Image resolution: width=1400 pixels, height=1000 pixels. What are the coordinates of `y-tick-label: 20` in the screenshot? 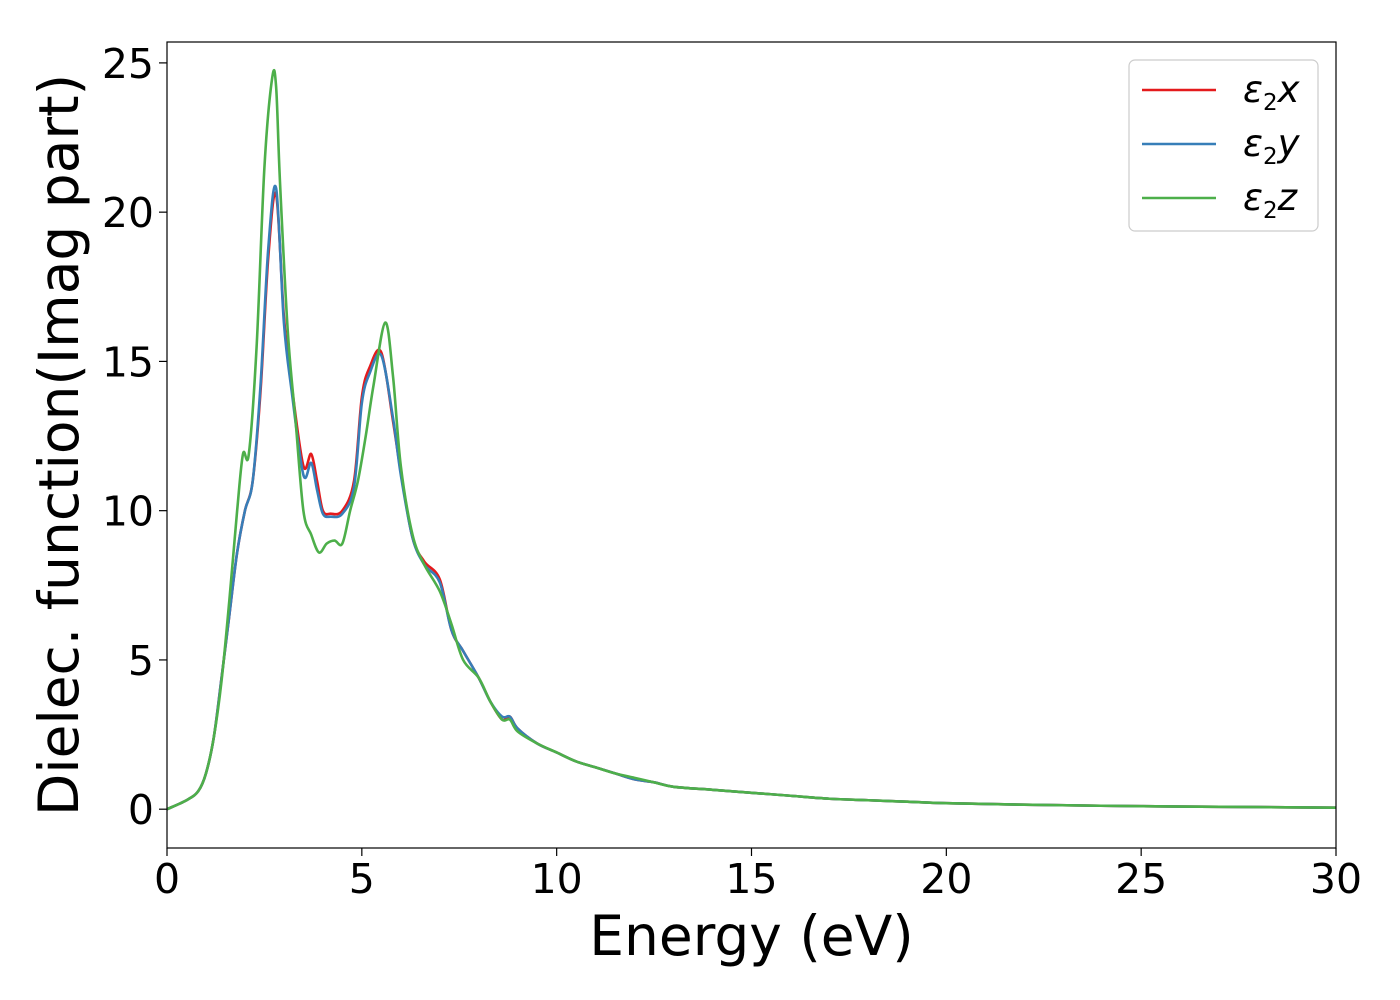 It's located at (128, 213).